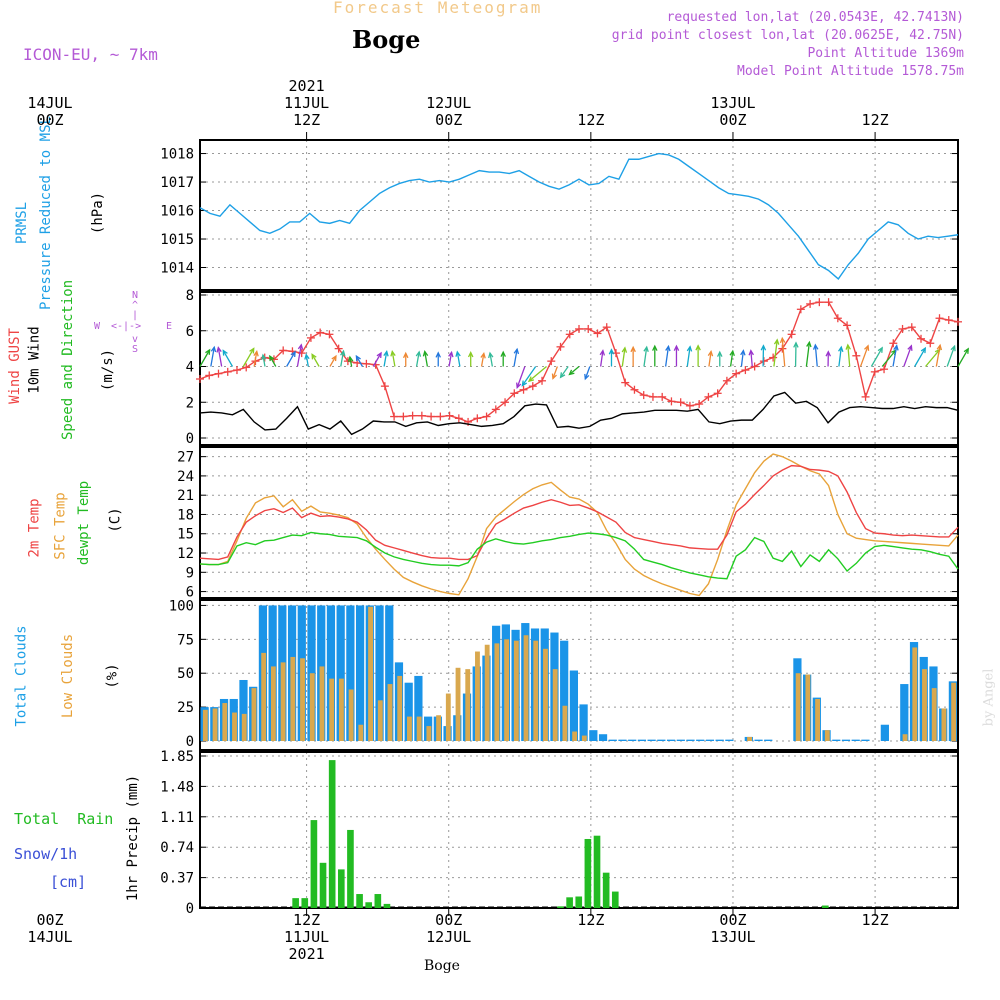 This screenshot has height=1000, width=1000. Describe the element at coordinates (190, 403) in the screenshot. I see `wind-ytick-label: 2` at that location.